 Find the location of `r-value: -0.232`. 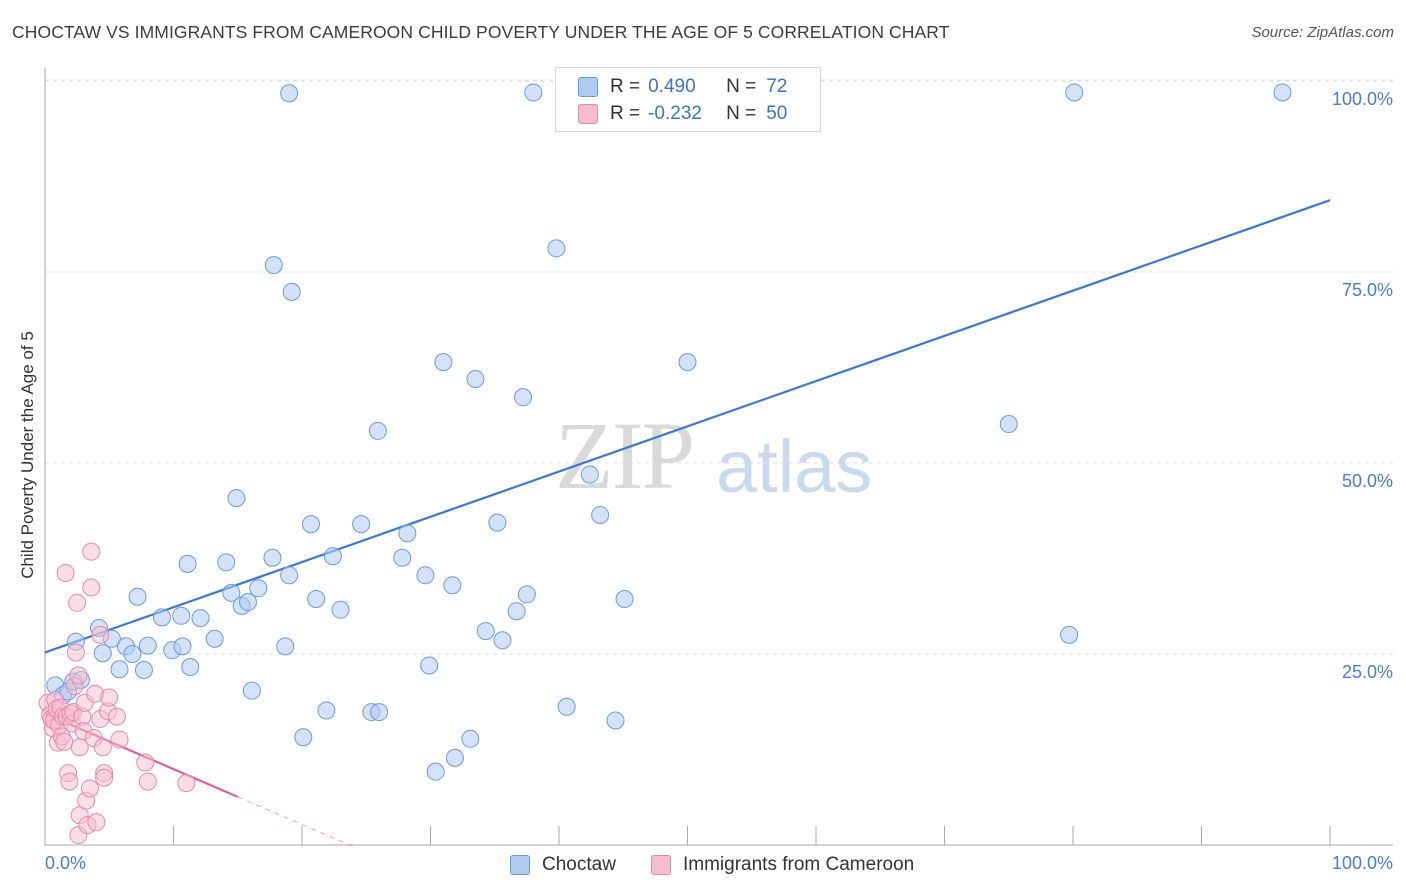

r-value: -0.232 is located at coordinates (675, 113).